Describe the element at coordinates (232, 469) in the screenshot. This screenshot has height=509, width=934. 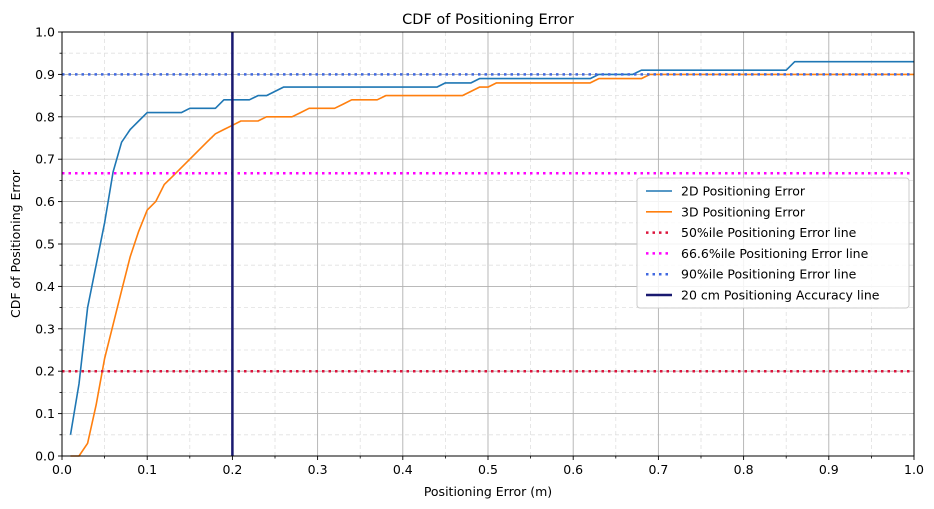
I see `x-tick-label: 0.2` at that location.